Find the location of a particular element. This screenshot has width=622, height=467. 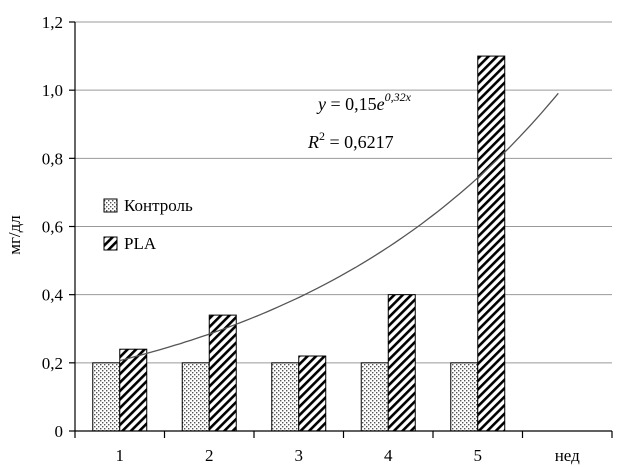

y-tick-label: 0 is located at coordinates (59, 431).